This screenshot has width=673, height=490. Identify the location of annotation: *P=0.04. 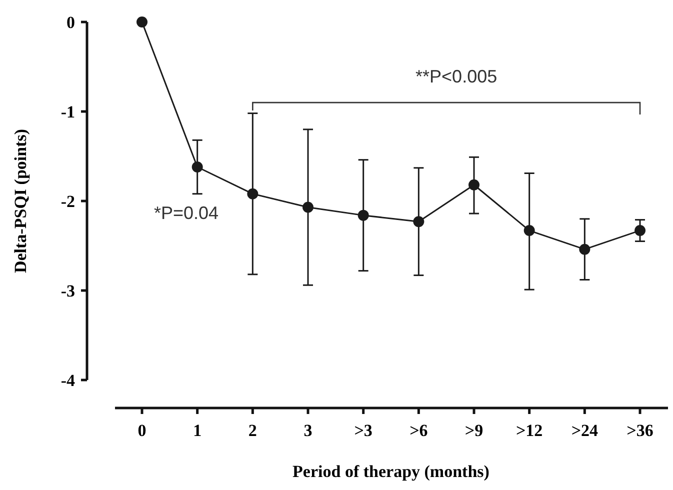
(186, 212).